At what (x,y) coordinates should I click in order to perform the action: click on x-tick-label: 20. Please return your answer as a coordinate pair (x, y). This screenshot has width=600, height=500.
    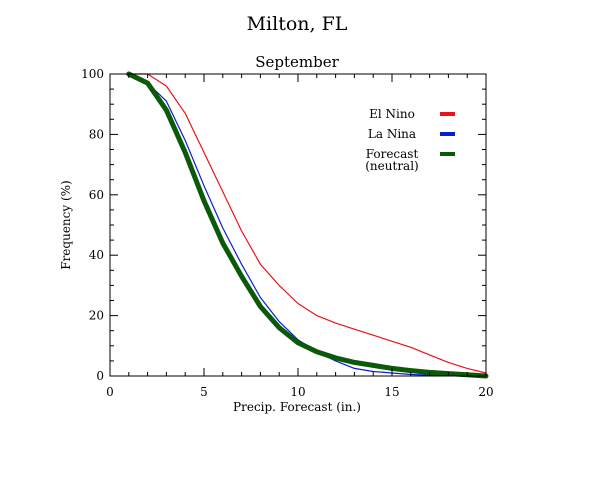
    Looking at the image, I should click on (485, 392).